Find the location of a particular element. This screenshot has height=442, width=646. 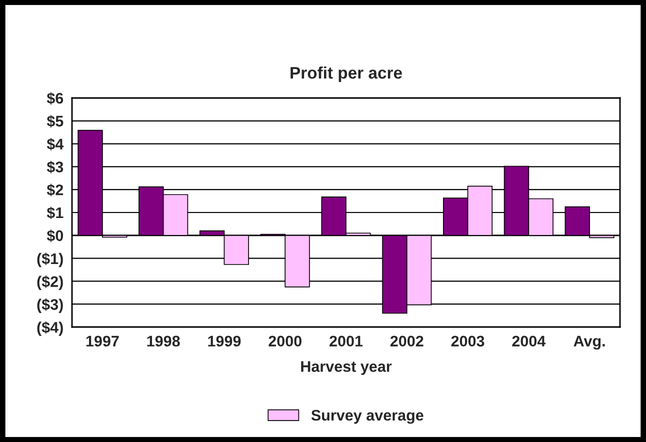

x-tick-label: 2003 is located at coordinates (467, 341).